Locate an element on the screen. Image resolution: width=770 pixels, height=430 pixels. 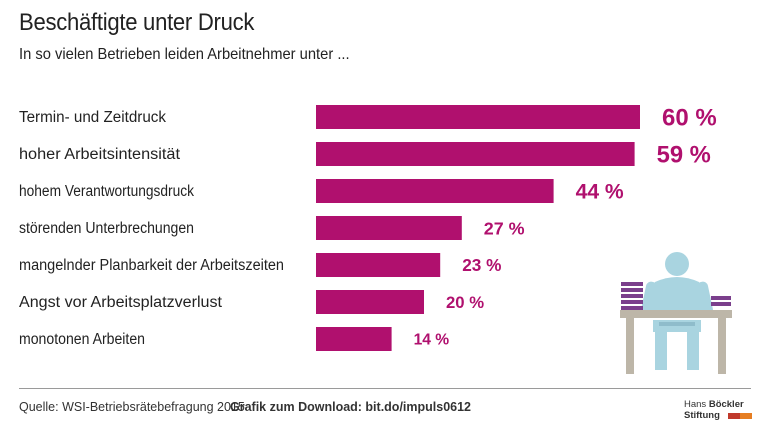
category-label: hoher Arbeitsintensität is located at coordinates (100, 154).